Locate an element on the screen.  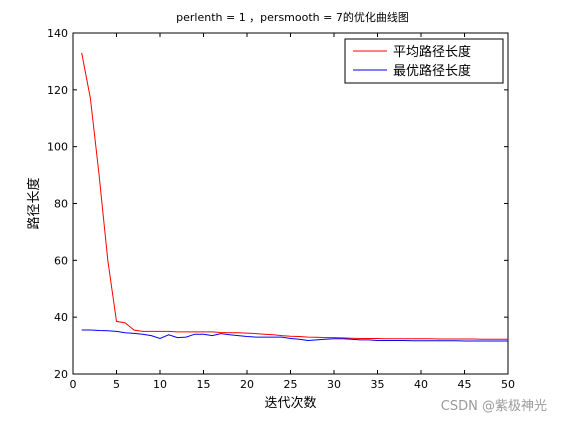
y-tick-label: 20 is located at coordinates (61, 374).